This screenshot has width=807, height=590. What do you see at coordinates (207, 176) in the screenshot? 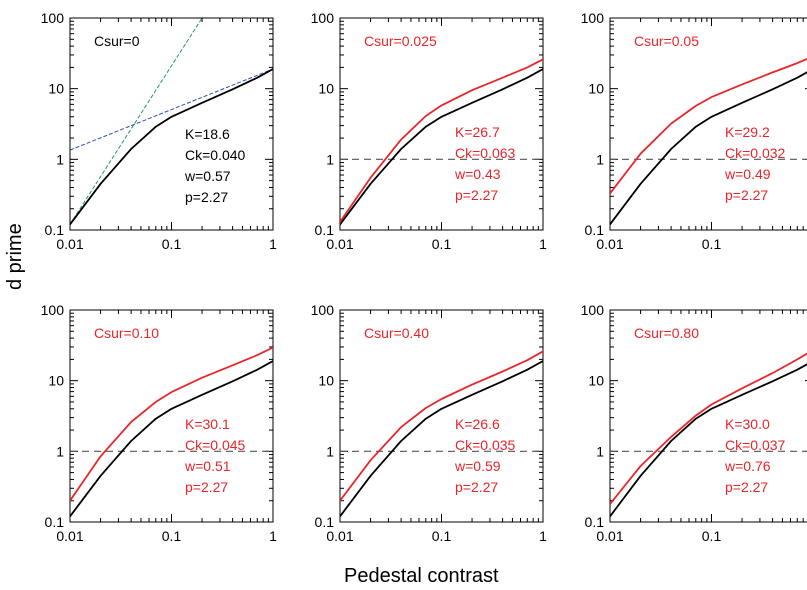
I see `param-label: w=0.57` at bounding box center [207, 176].